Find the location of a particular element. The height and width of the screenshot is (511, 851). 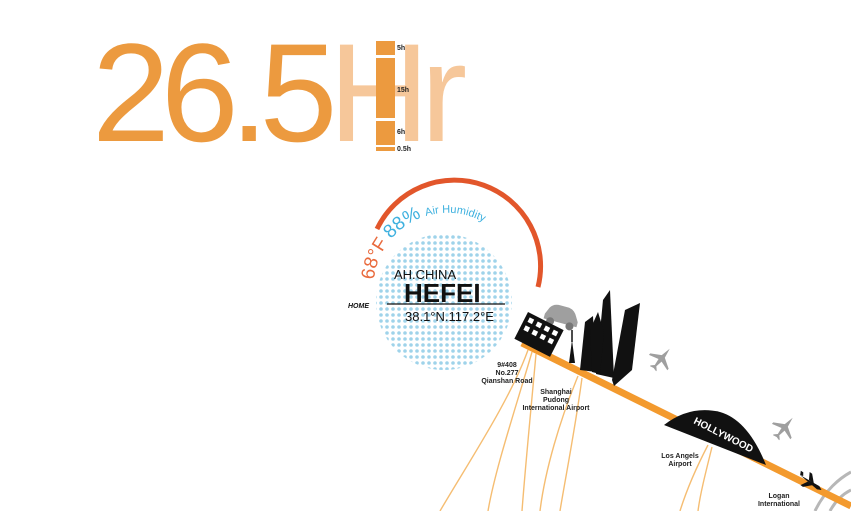

city-name: HEFEI is located at coordinates (442, 293).